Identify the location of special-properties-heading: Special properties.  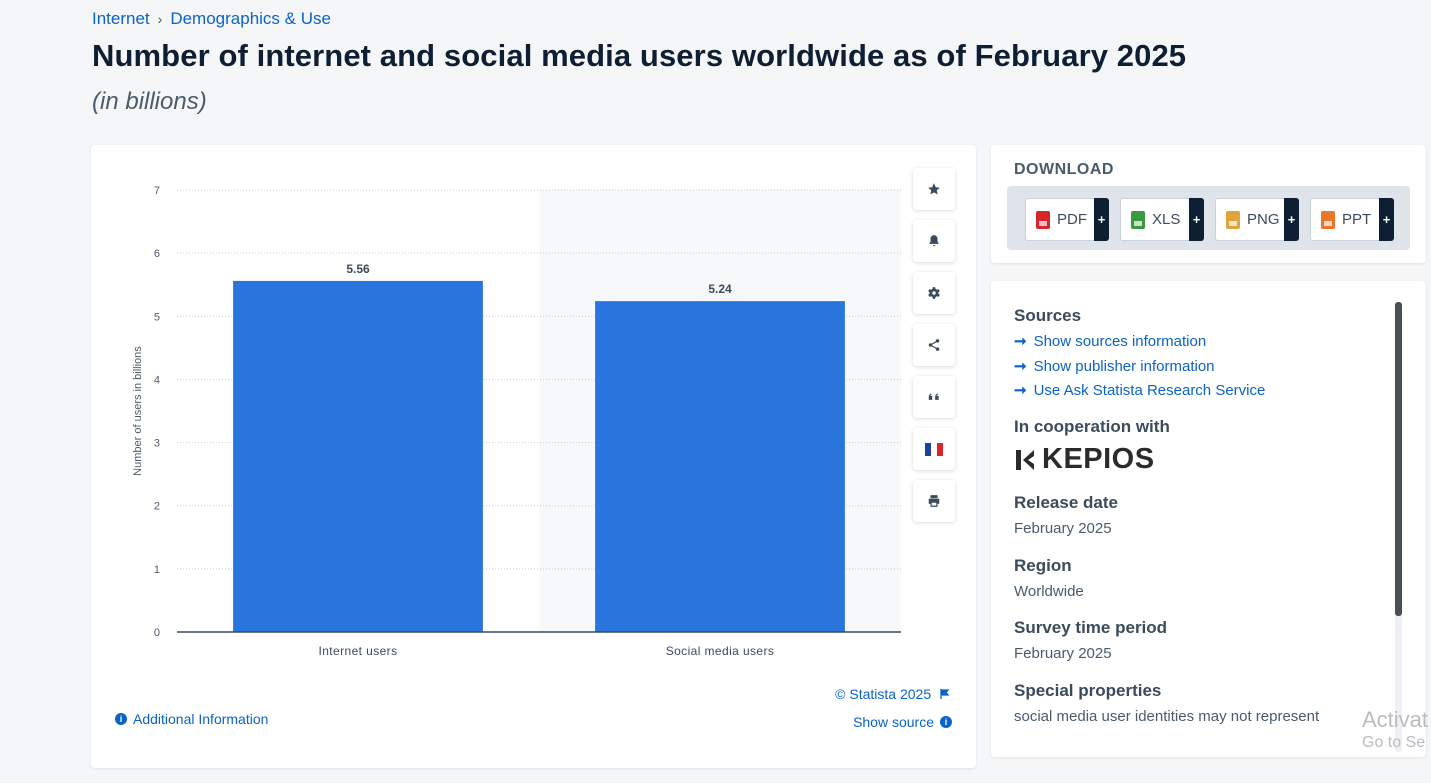
(1088, 690).